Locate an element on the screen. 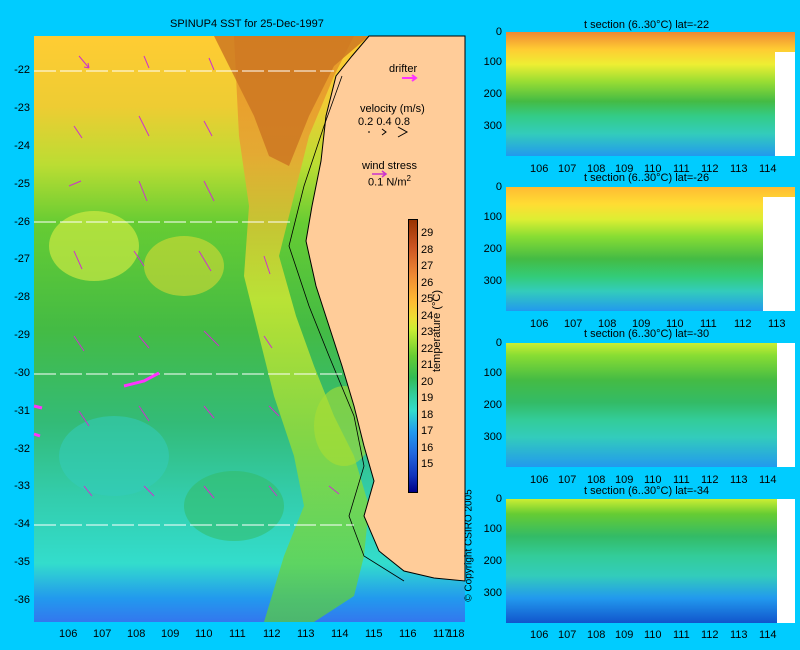 This screenshot has height=650, width=800. colorbar-tick: 29 is located at coordinates (427, 233).